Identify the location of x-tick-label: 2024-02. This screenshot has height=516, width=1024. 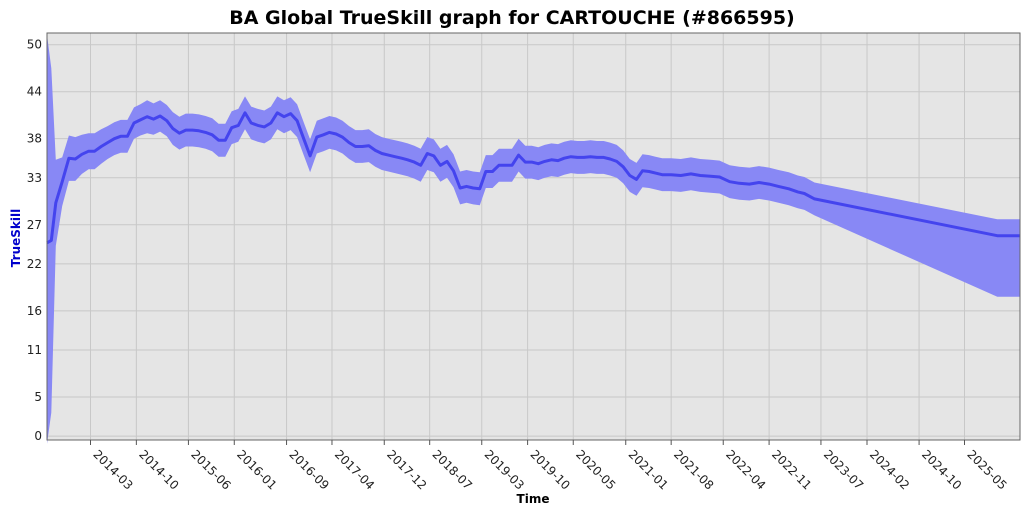
(889, 469).